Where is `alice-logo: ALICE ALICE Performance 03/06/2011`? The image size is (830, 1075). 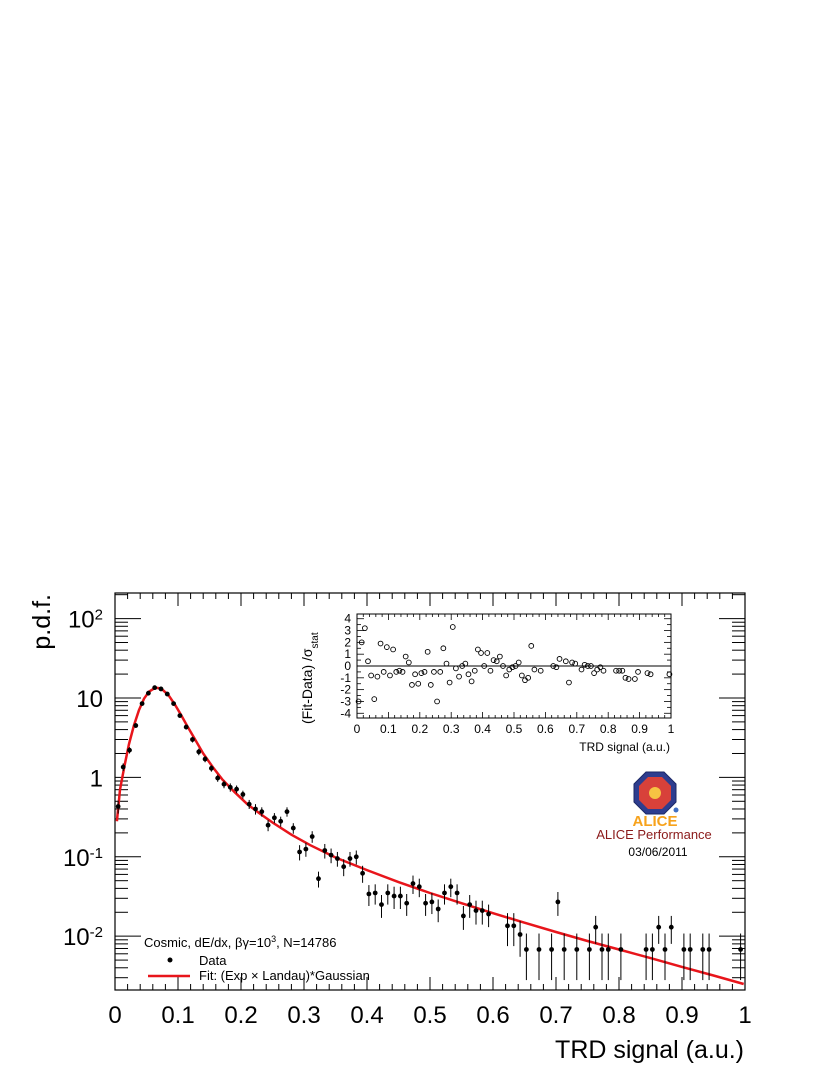 alice-logo: ALICE ALICE Performance 03/06/2011 is located at coordinates (654, 815).